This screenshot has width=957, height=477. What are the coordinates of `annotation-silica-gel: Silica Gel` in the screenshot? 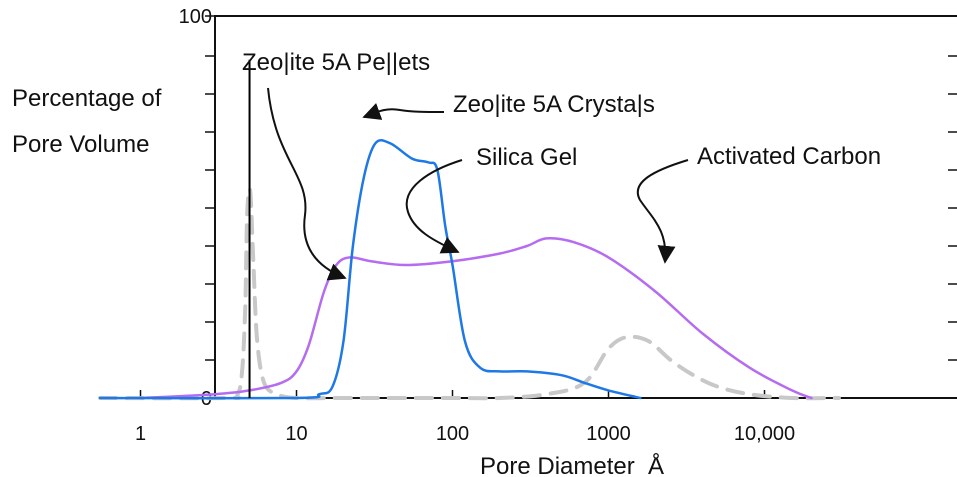 It's located at (491, 199).